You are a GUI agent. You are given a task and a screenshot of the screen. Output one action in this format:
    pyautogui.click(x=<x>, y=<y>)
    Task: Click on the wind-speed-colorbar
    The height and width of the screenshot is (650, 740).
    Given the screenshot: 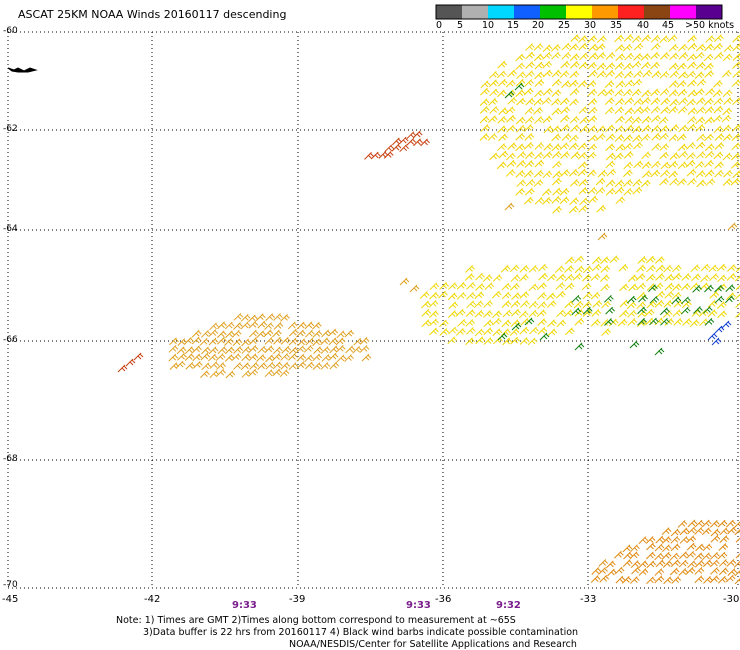 What is the action you would take?
    pyautogui.click(x=579, y=12)
    